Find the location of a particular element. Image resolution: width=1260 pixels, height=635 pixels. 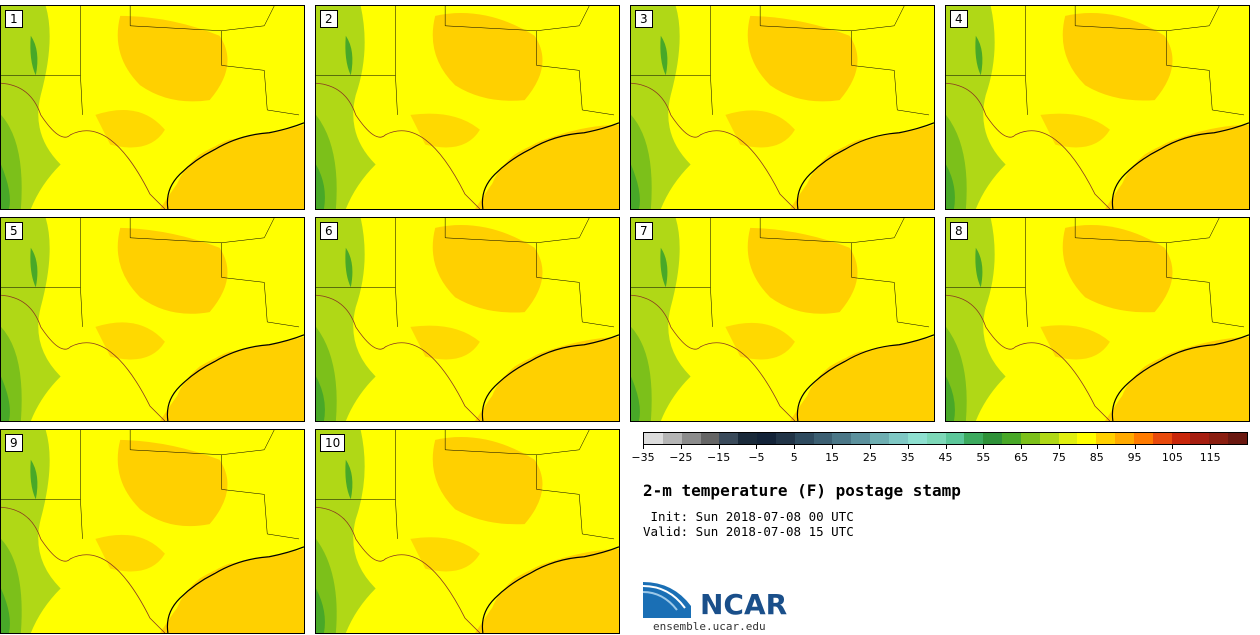

colorbar-tick-label: 75 is located at coordinates (1058, 457).